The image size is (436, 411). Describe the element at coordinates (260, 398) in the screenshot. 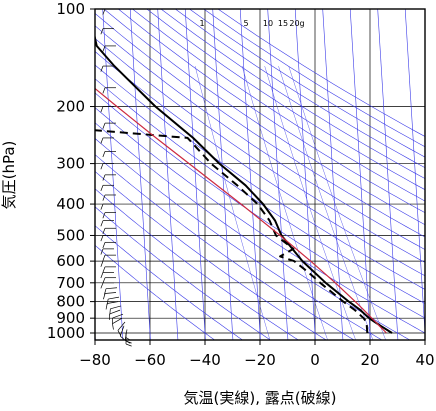

I see `x-axis-label: 気温(実線), 露点(破線)` at that location.